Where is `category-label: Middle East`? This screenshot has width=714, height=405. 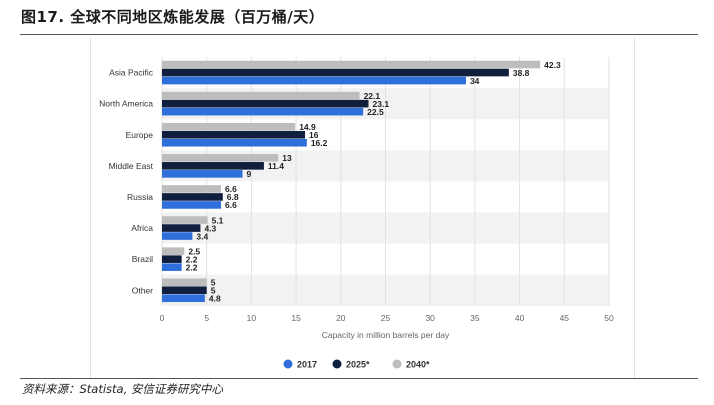 category-label: Middle East is located at coordinates (131, 166).